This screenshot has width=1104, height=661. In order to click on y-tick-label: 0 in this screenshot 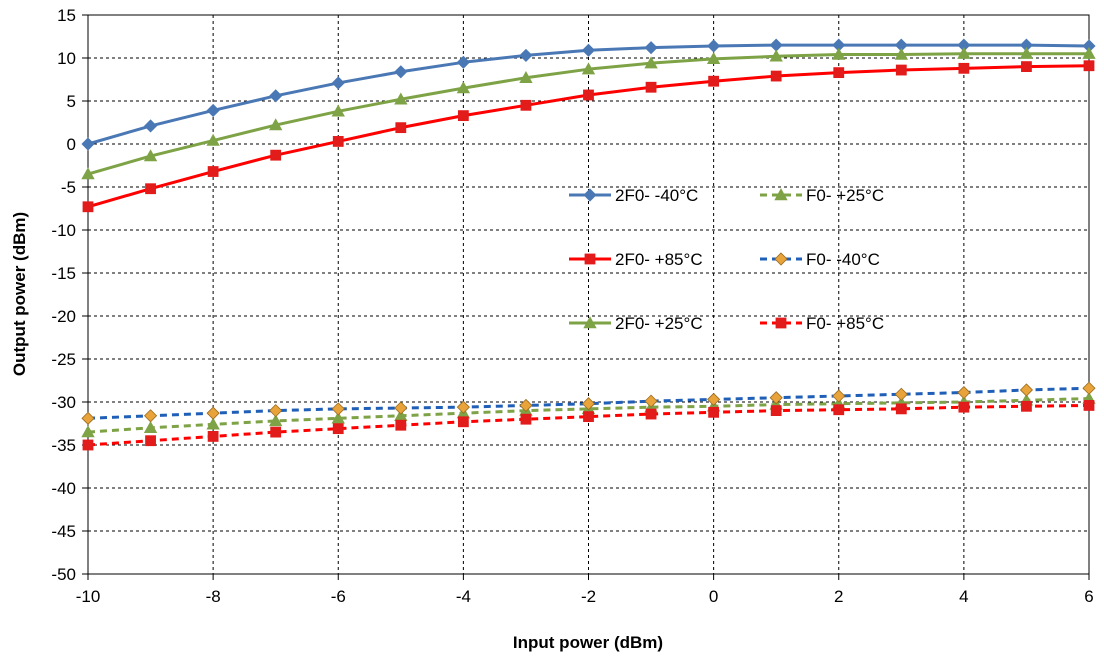, I will do `click(71, 144)`.